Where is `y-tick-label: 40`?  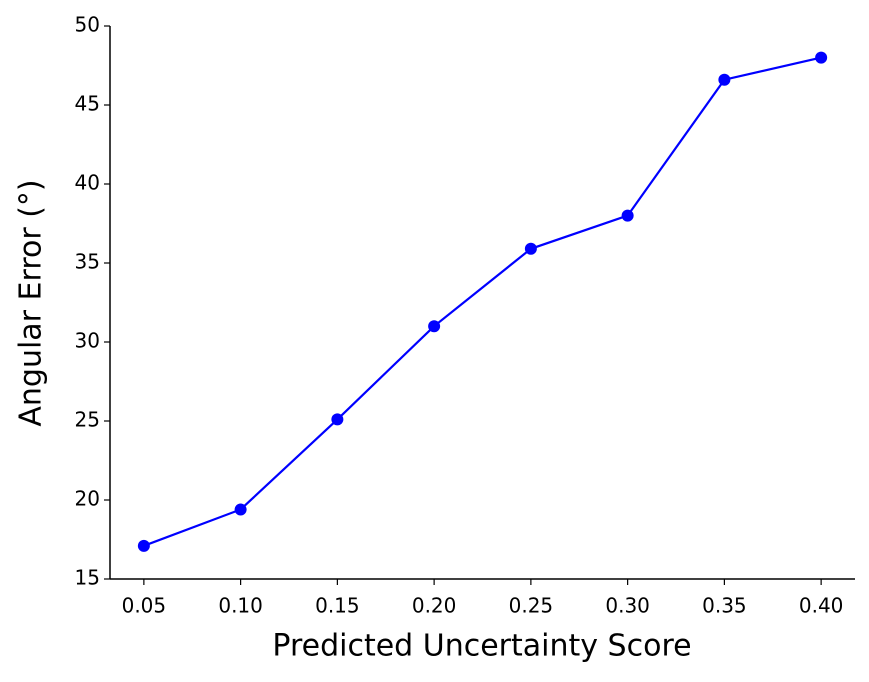
y-tick-label: 40 is located at coordinates (87, 183).